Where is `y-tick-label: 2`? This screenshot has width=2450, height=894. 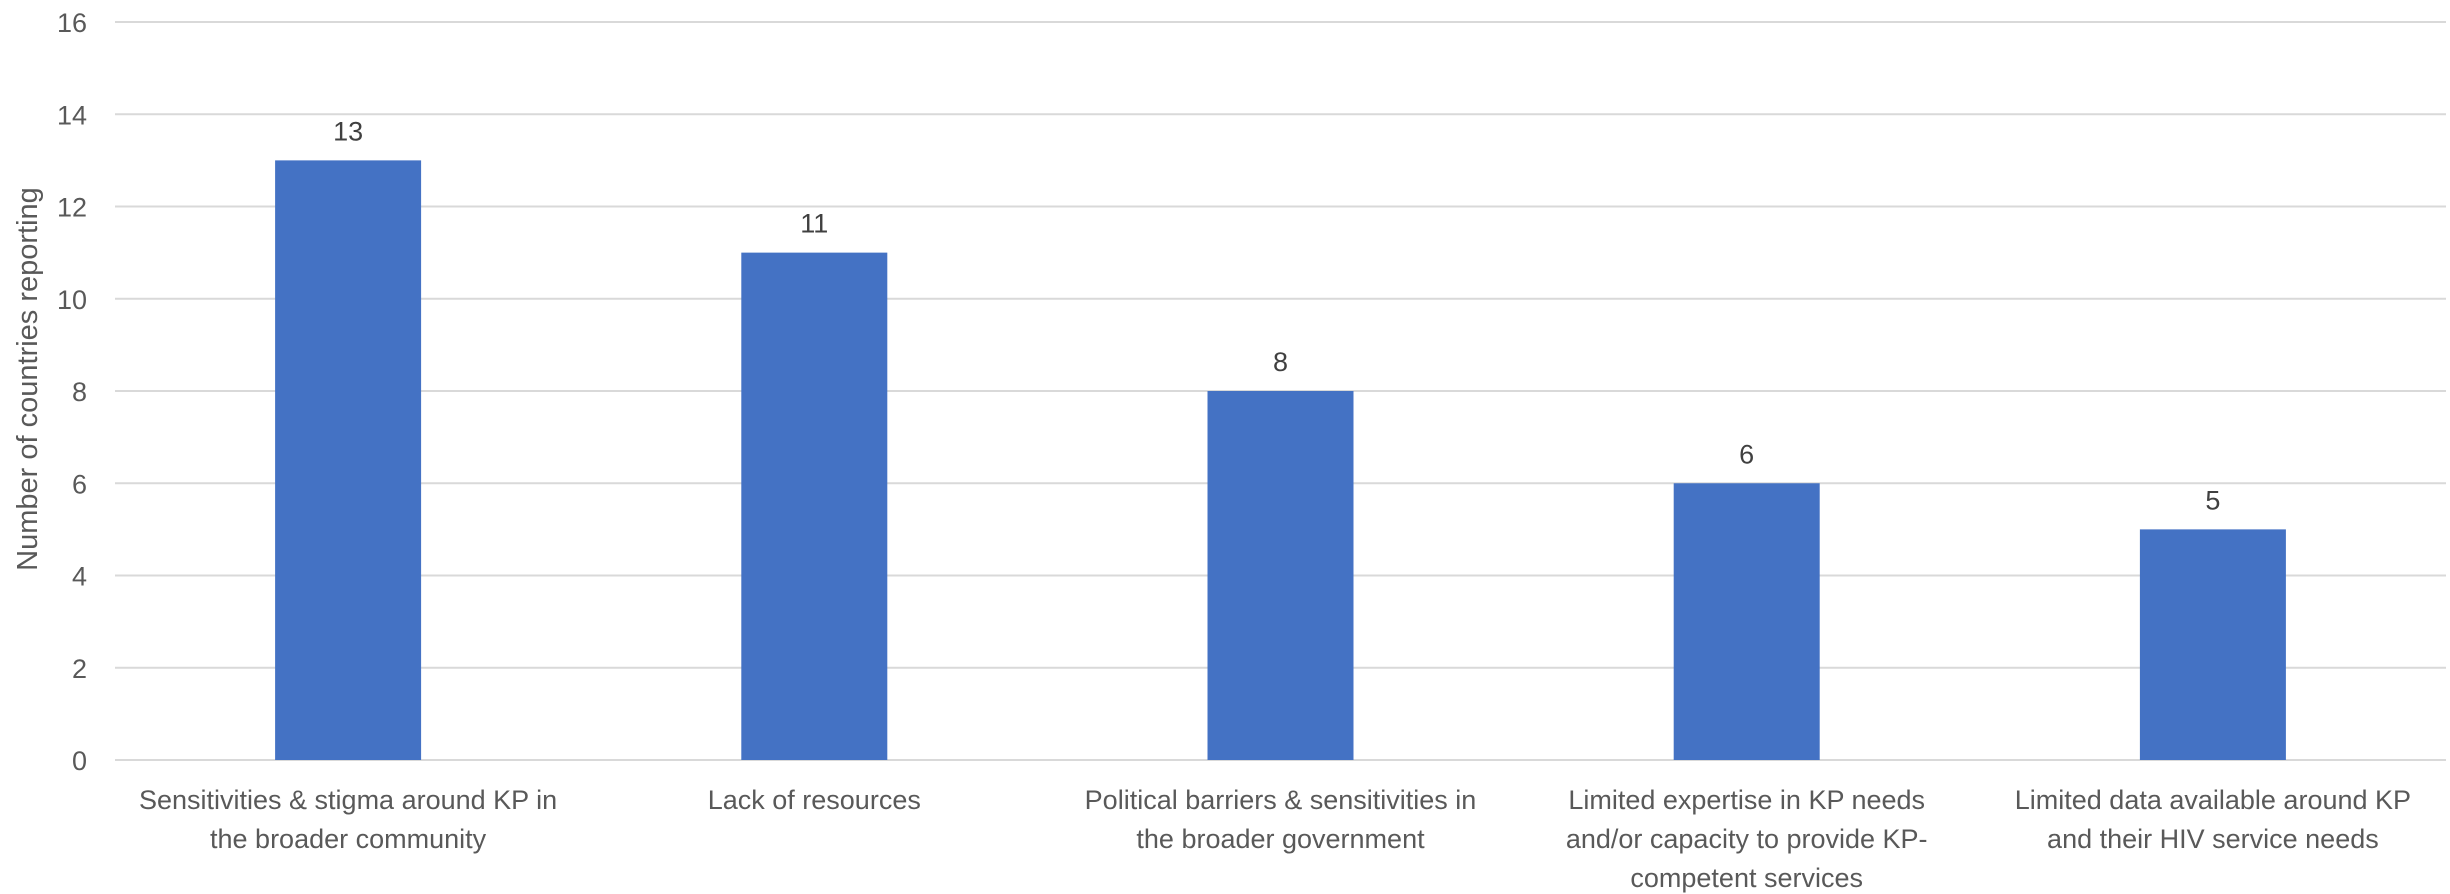 y-tick-label: 2 is located at coordinates (79, 669).